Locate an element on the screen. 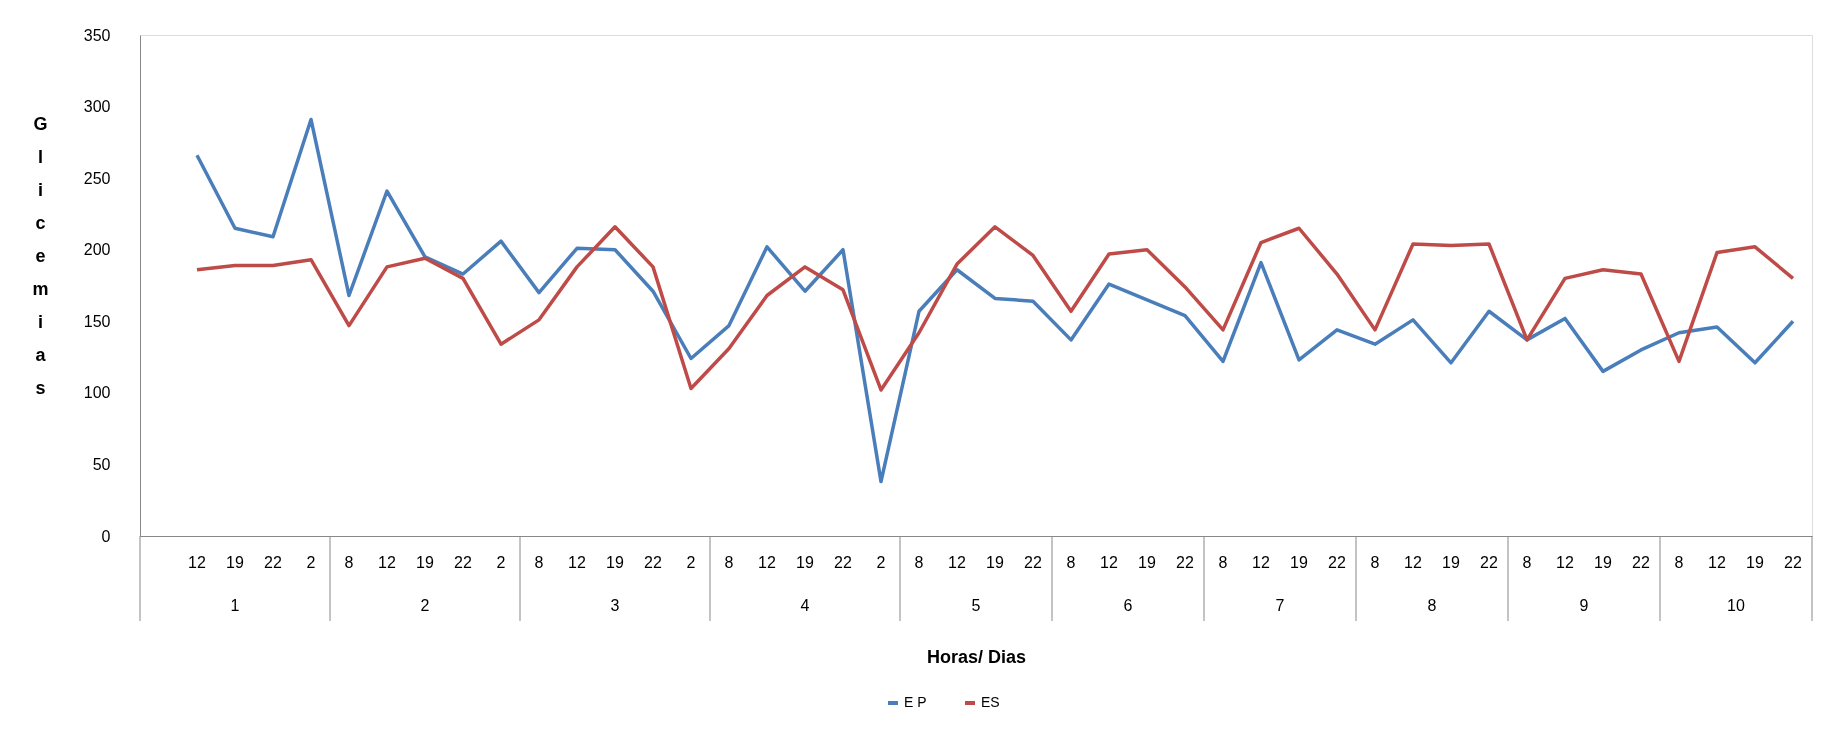 Image resolution: width=1827 pixels, height=741 pixels. text: 4 is located at coordinates (805, 605).